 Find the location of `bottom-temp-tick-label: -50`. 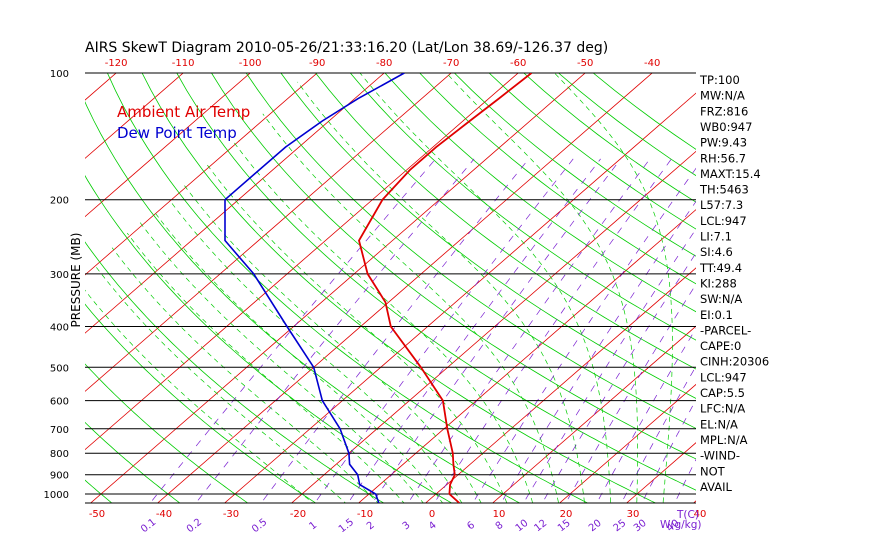

bottom-temp-tick-label: -50 is located at coordinates (97, 514).